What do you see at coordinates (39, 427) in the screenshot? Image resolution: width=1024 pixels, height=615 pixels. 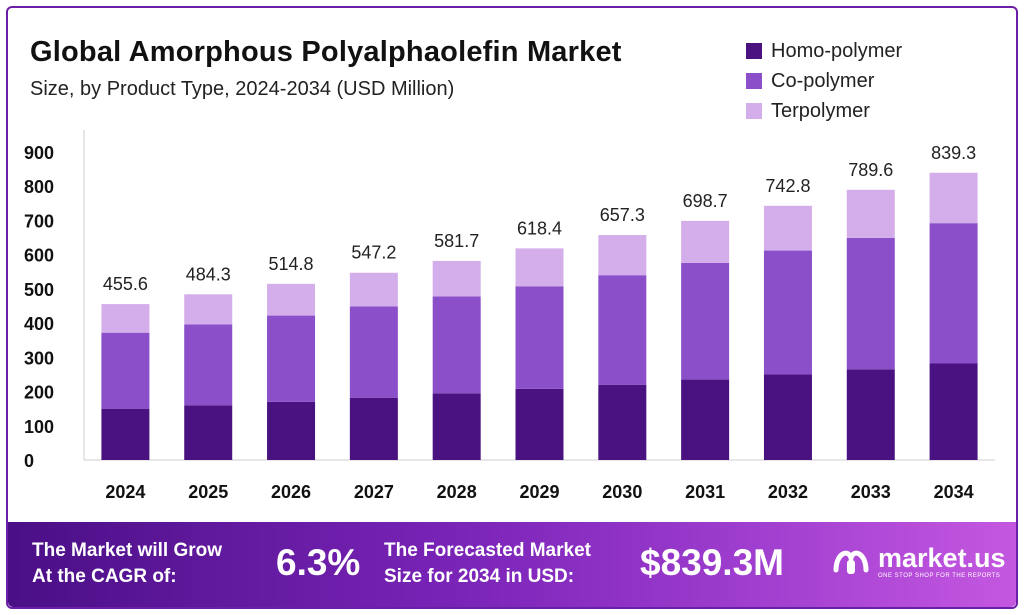 I see `y-tick-label: 100` at bounding box center [39, 427].